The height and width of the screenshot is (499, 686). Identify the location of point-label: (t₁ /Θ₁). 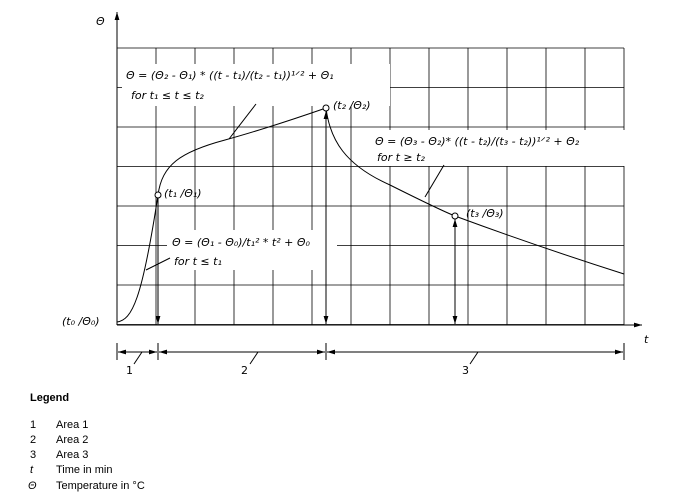
(183, 193).